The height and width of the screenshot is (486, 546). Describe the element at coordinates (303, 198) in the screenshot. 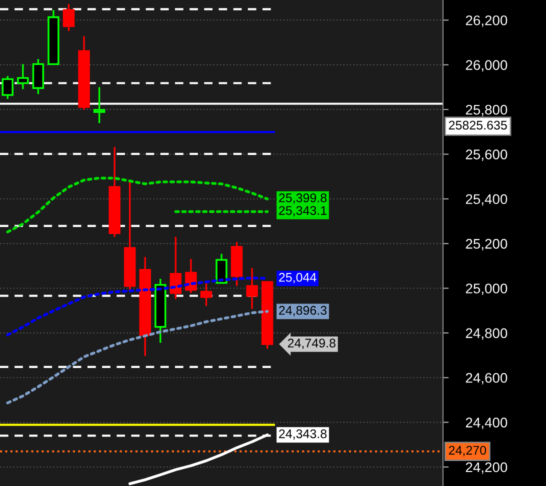

I see `data-label: 25,399.8` at that location.